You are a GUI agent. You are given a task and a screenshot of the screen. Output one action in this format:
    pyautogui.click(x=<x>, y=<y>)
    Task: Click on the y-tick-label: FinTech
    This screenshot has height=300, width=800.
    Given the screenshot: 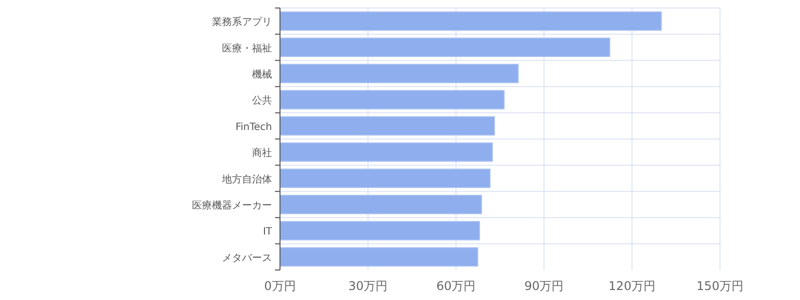 What is the action you would take?
    pyautogui.click(x=253, y=127)
    